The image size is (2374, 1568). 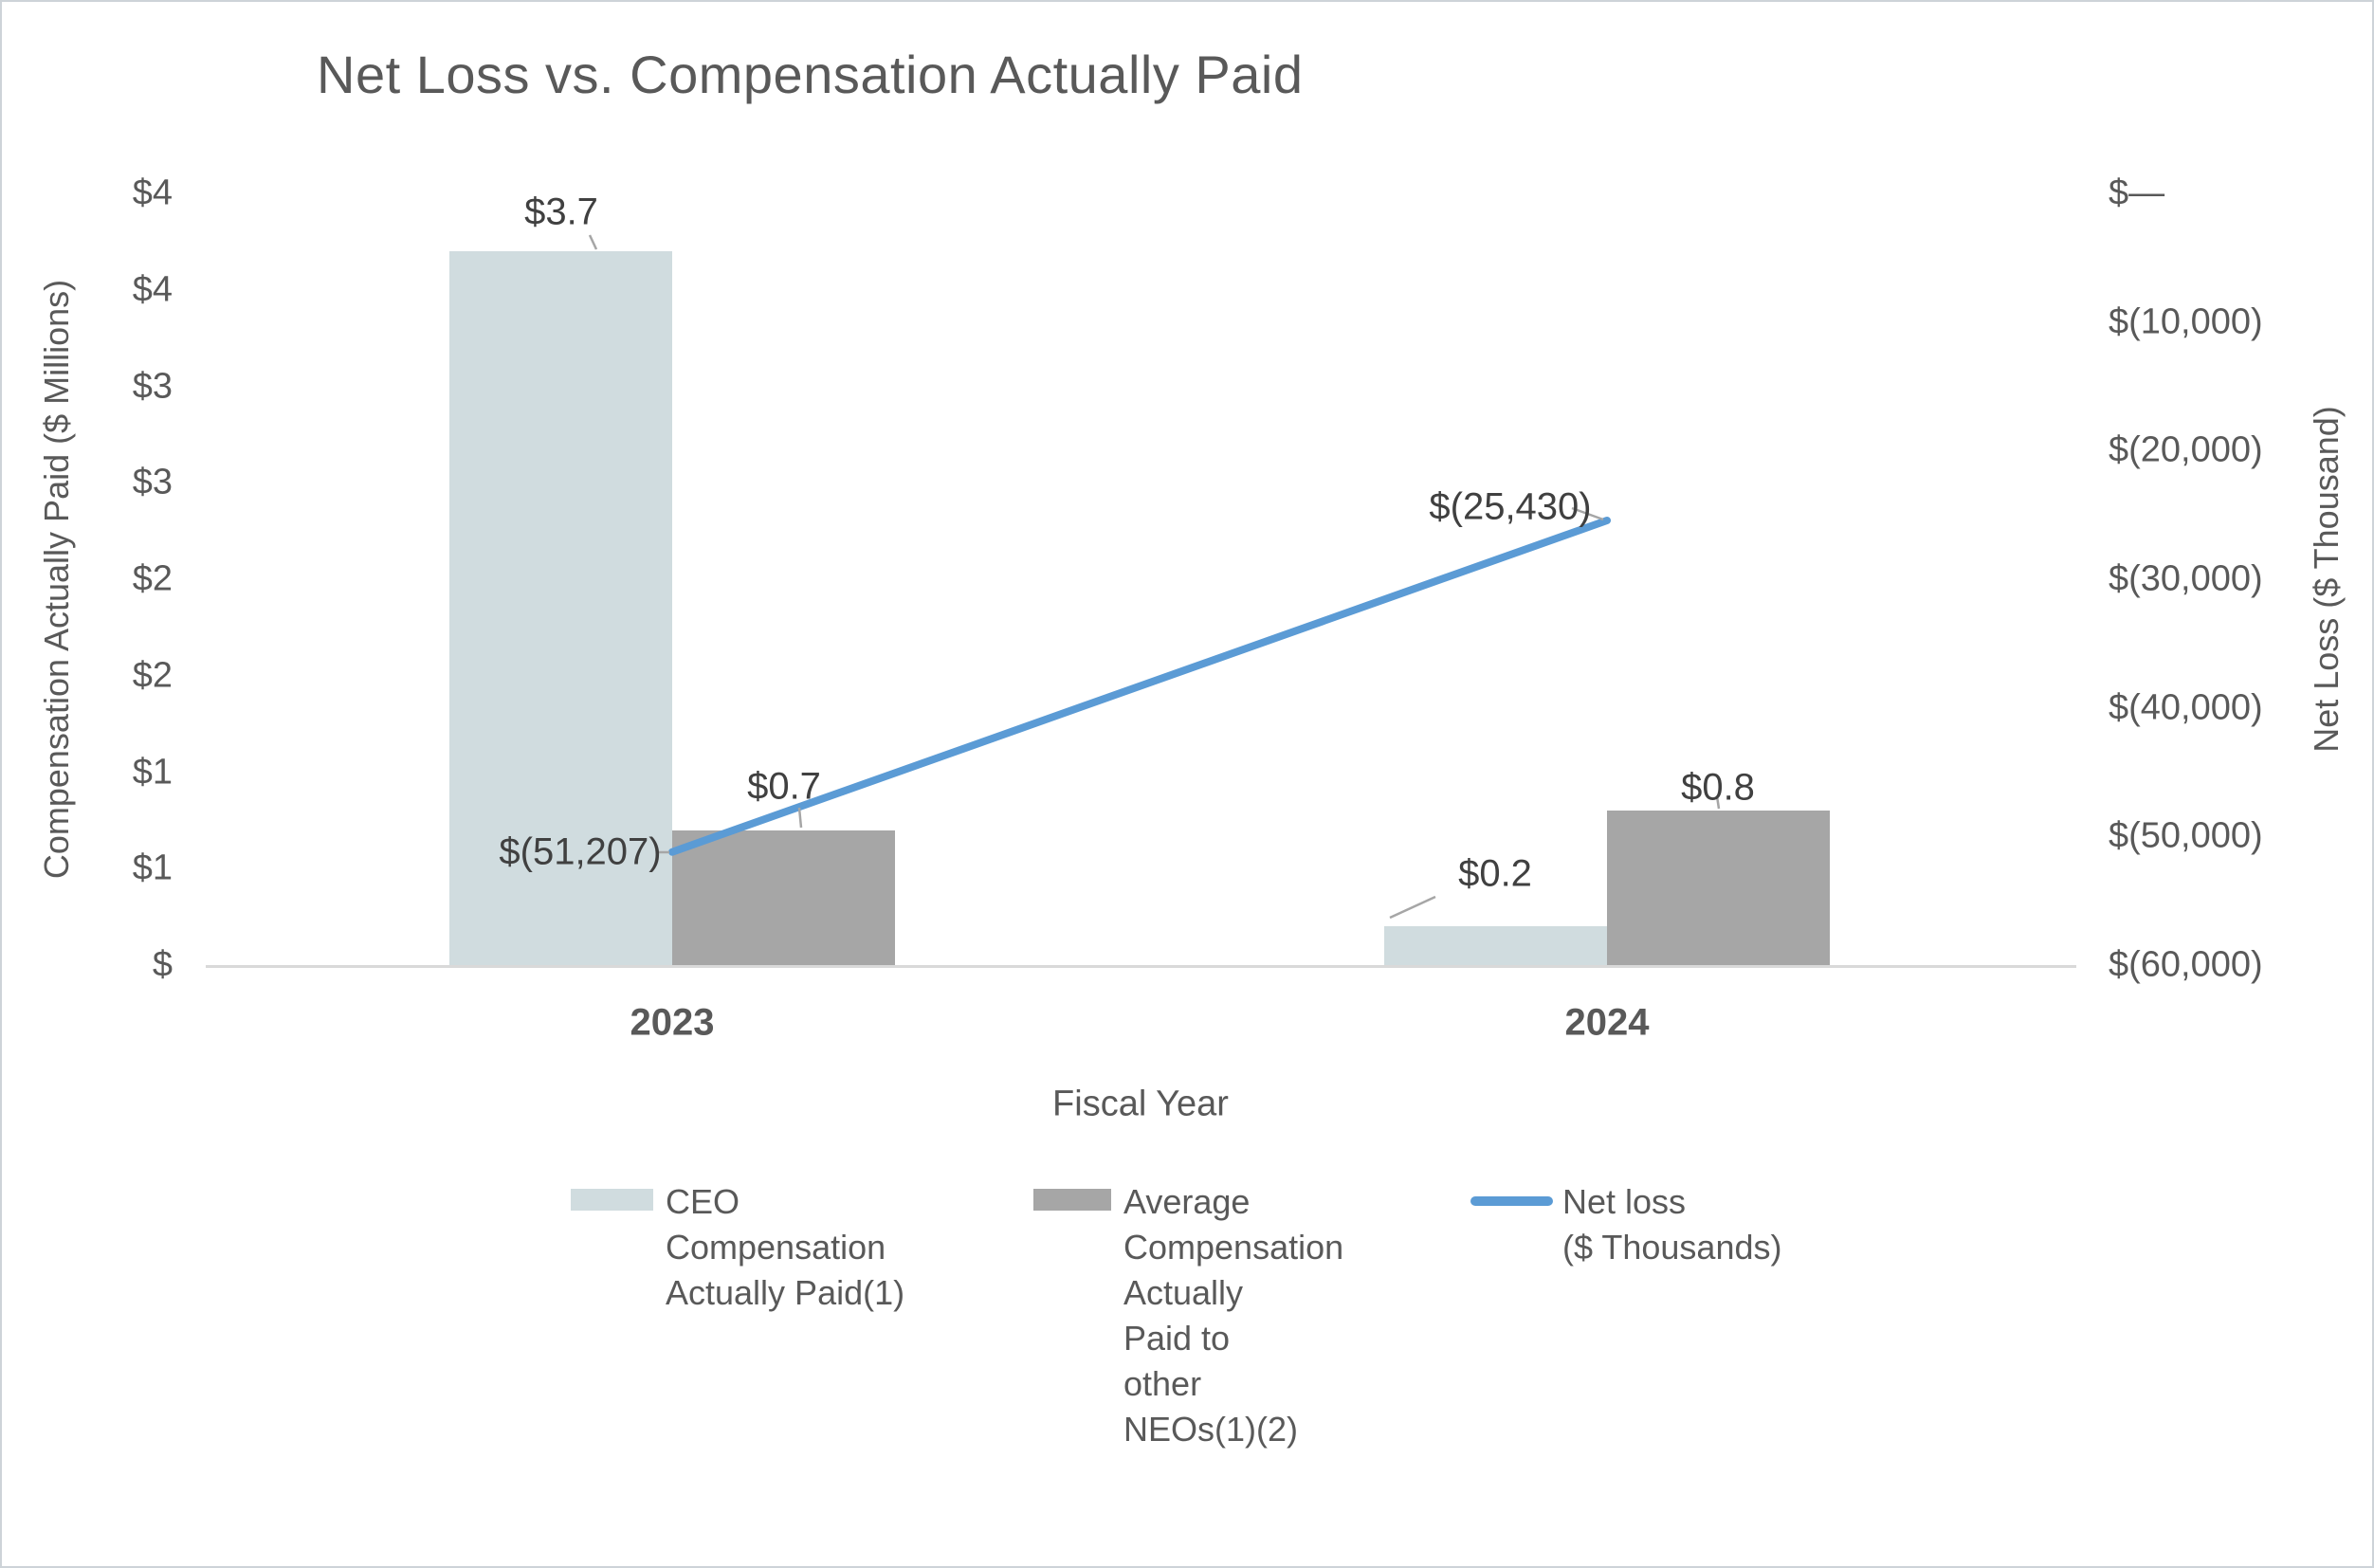 What do you see at coordinates (1672, 1224) in the screenshot?
I see `legend-label-net-loss: Net loss ($ Thousands)` at bounding box center [1672, 1224].